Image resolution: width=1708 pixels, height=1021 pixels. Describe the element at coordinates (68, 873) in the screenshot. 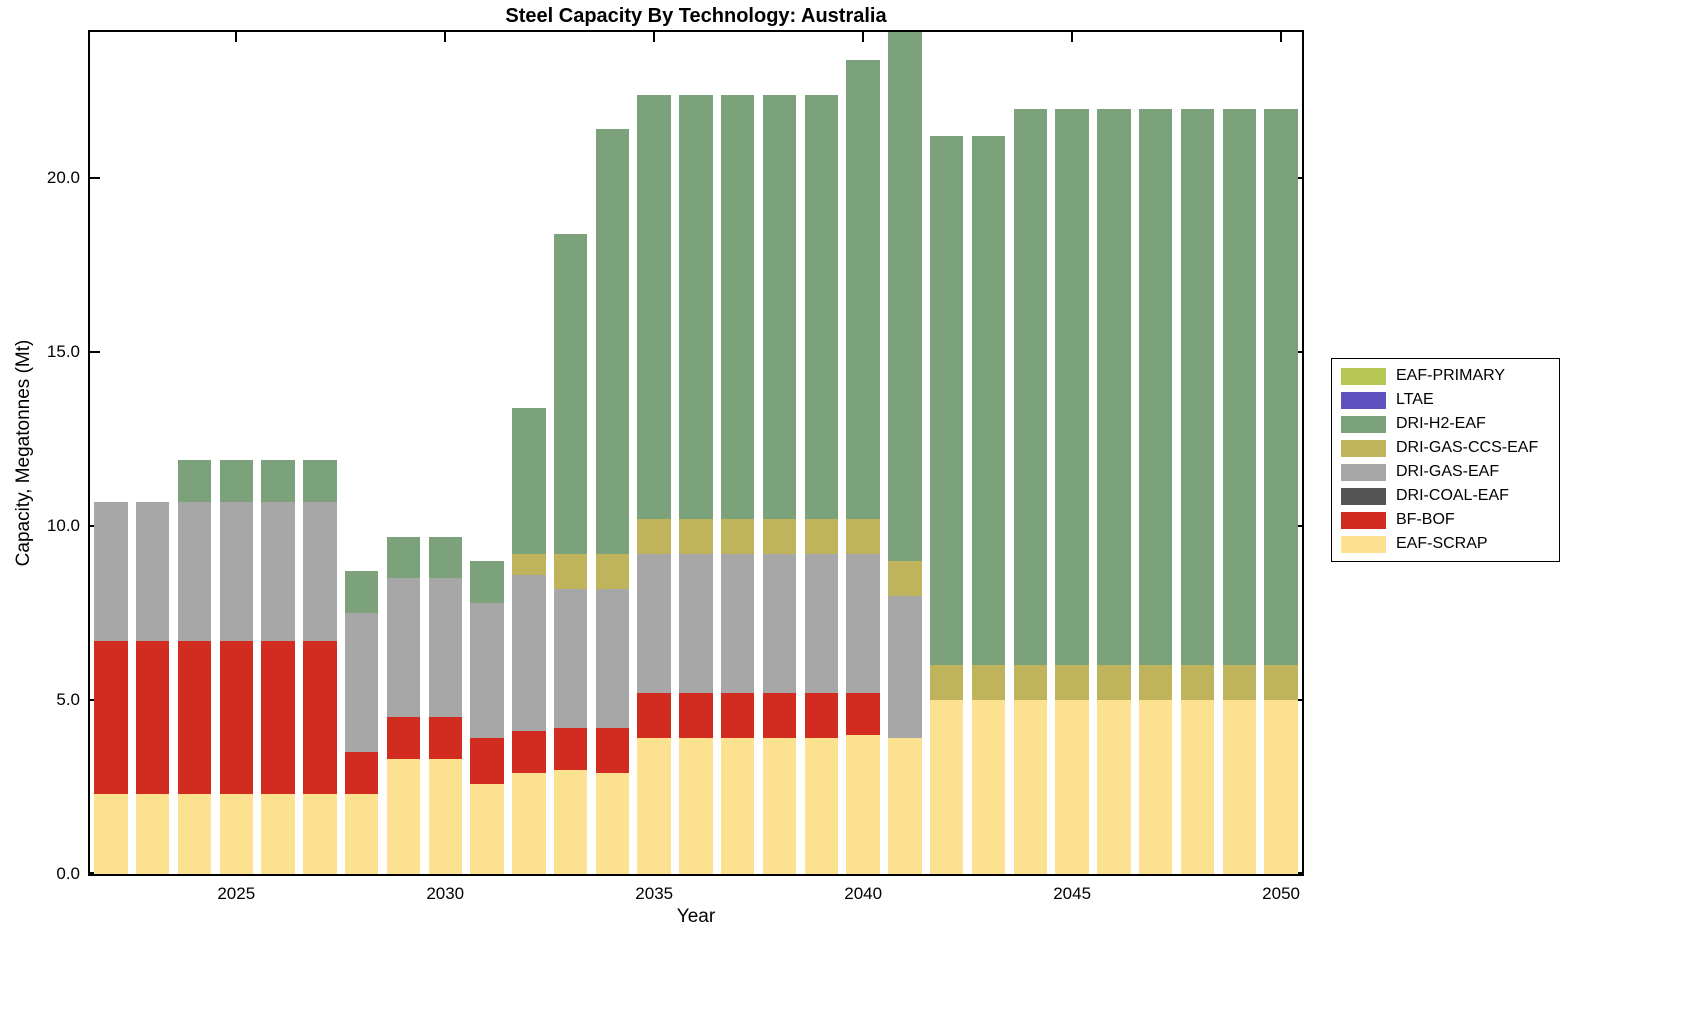

I see `y-tick-label: 0.0` at that location.